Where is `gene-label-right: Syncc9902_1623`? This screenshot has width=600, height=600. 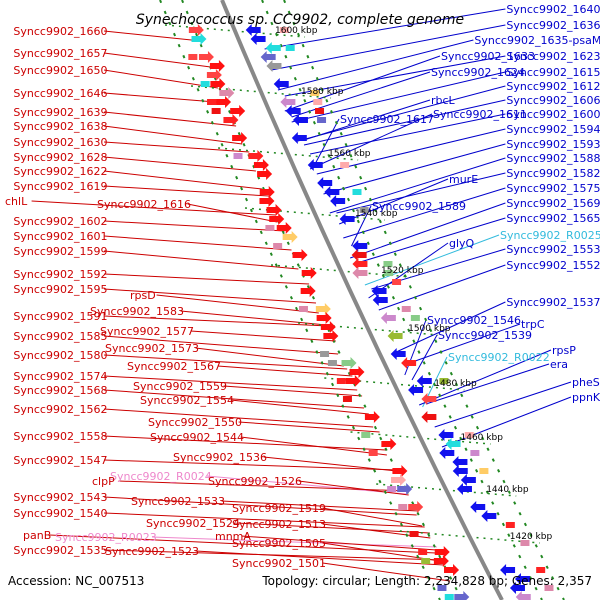 gene-label-right: Syncc9902_1623 is located at coordinates (553, 56).